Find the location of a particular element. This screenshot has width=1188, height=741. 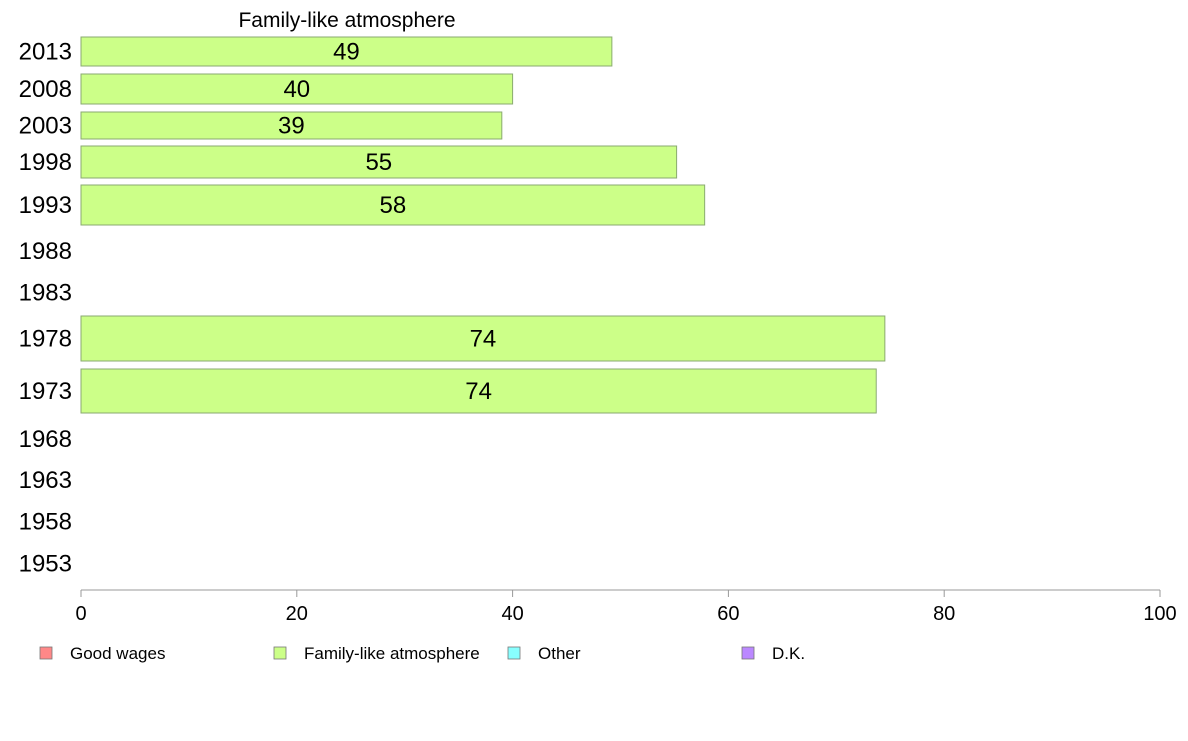

year-label: 1963 is located at coordinates (45, 480).